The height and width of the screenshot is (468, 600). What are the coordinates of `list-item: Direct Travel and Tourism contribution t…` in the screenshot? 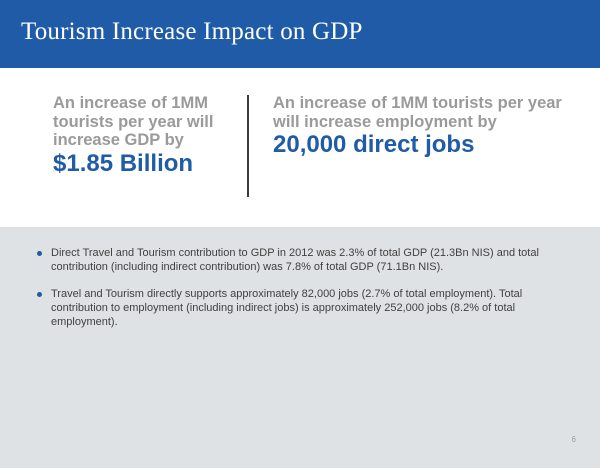 It's located at (302, 260).